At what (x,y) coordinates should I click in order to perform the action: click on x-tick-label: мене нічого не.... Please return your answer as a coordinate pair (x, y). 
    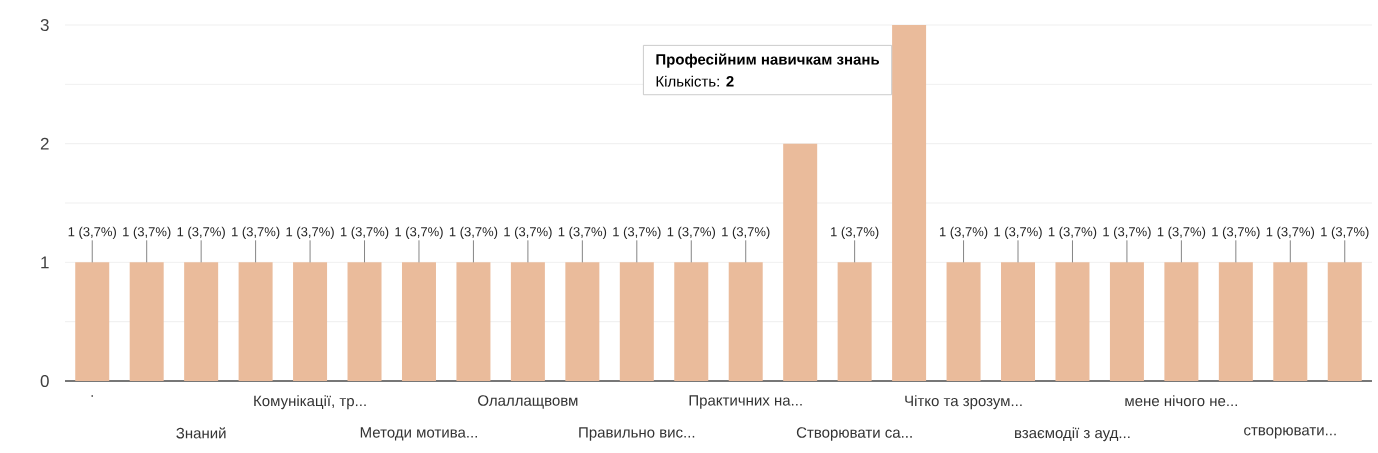
    Looking at the image, I should click on (1181, 401).